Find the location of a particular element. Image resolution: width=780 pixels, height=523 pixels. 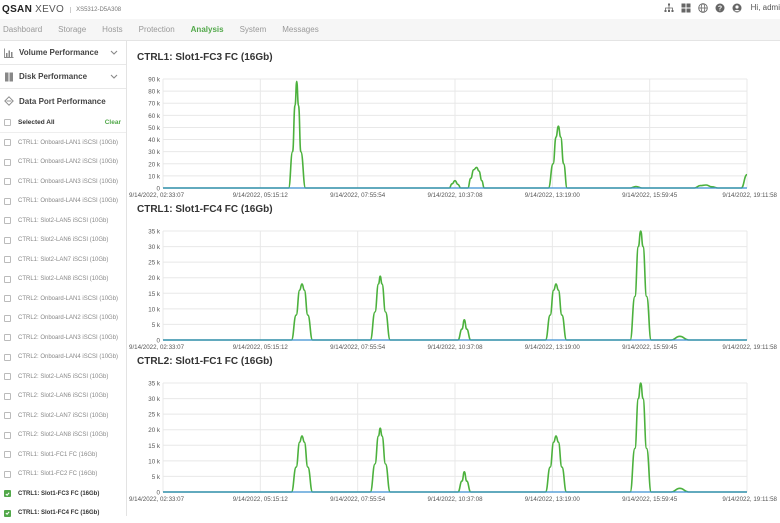

tab-protection: Protection is located at coordinates (157, 30).